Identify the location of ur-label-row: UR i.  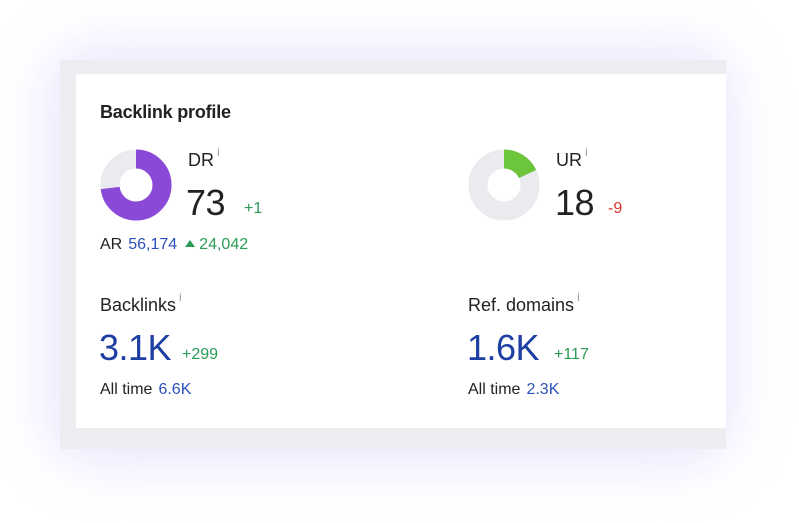
(572, 158).